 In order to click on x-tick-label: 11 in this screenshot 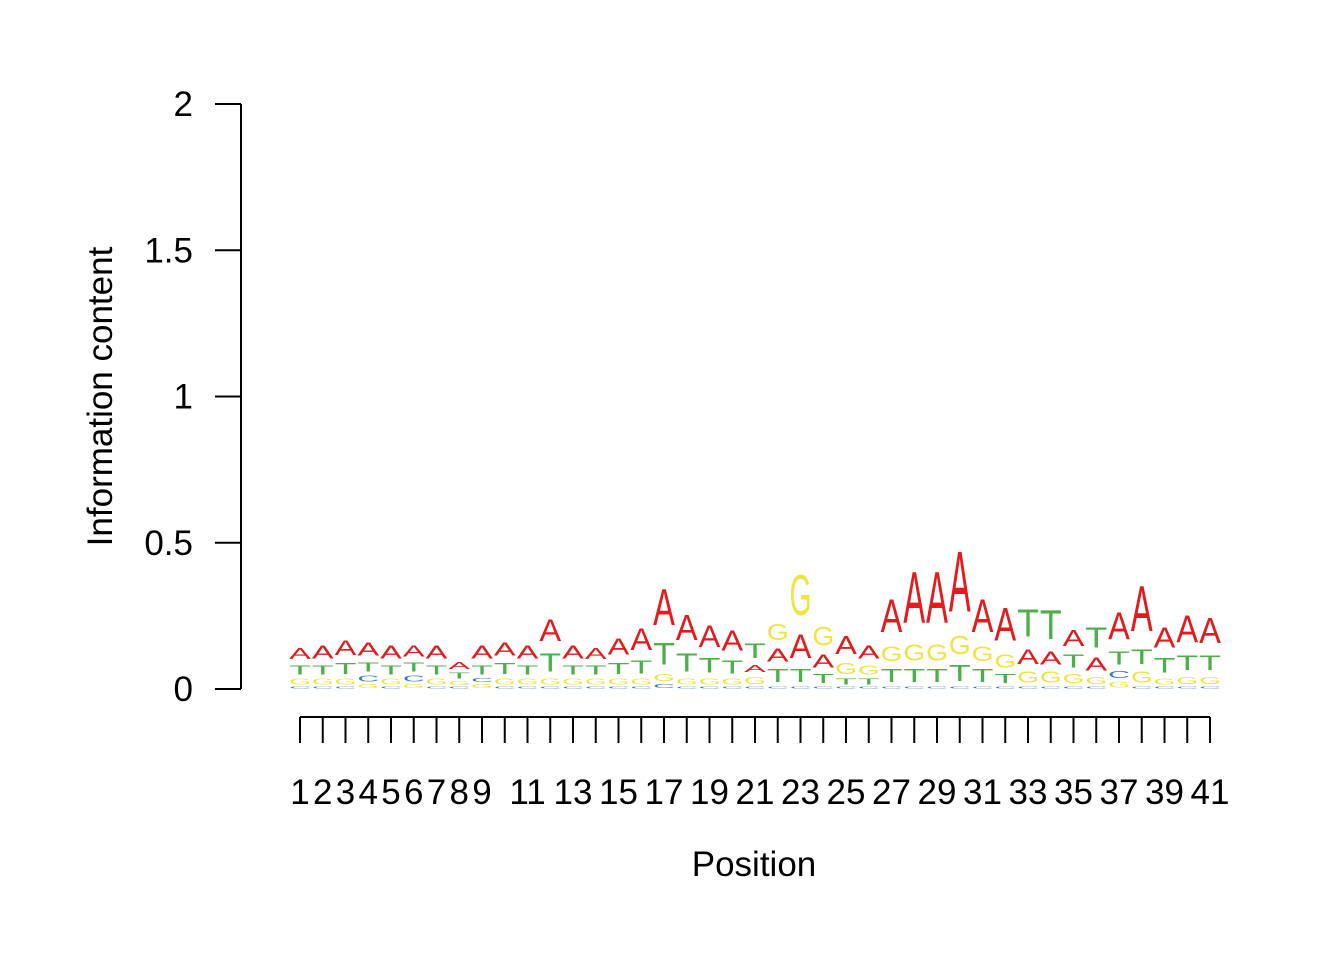, I will do `click(527, 792)`.